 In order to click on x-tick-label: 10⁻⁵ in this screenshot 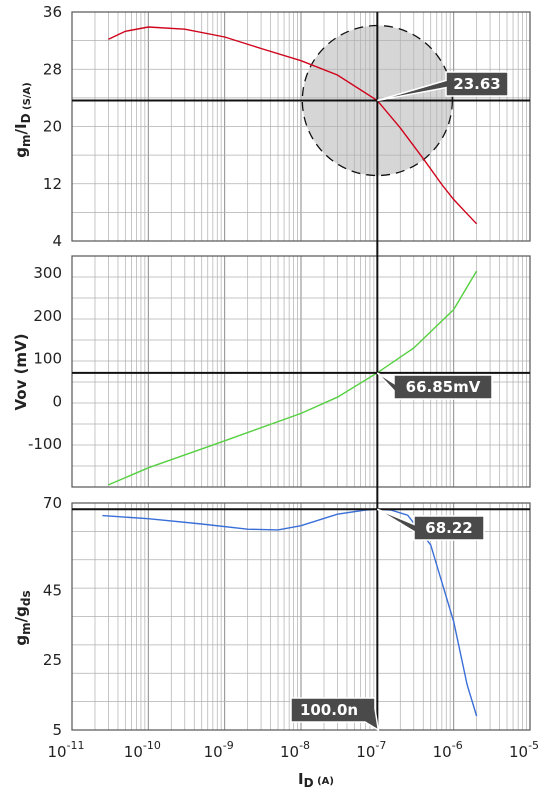, I will do `click(524, 750)`.